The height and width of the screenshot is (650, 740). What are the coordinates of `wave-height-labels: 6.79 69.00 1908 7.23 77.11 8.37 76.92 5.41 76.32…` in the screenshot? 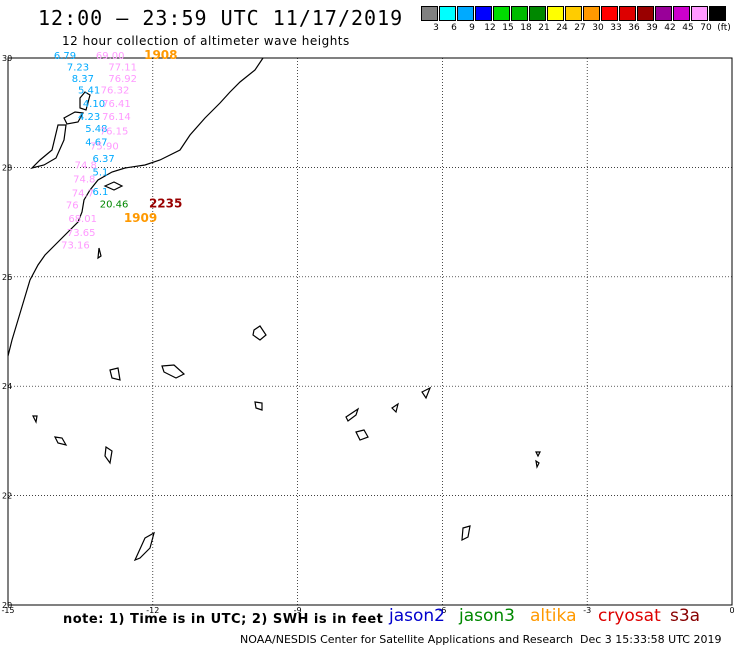 It's located at (118, 149).